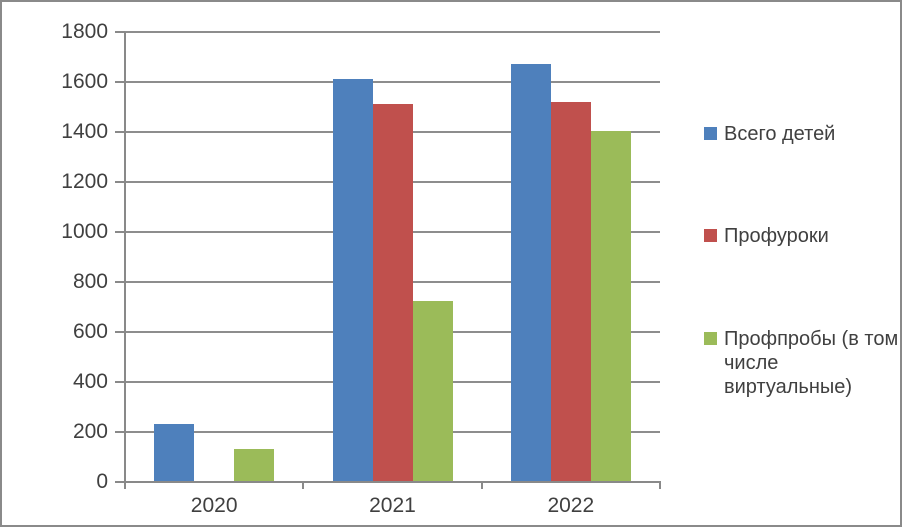 The height and width of the screenshot is (527, 902). I want to click on y-axis-line, so click(125, 257).